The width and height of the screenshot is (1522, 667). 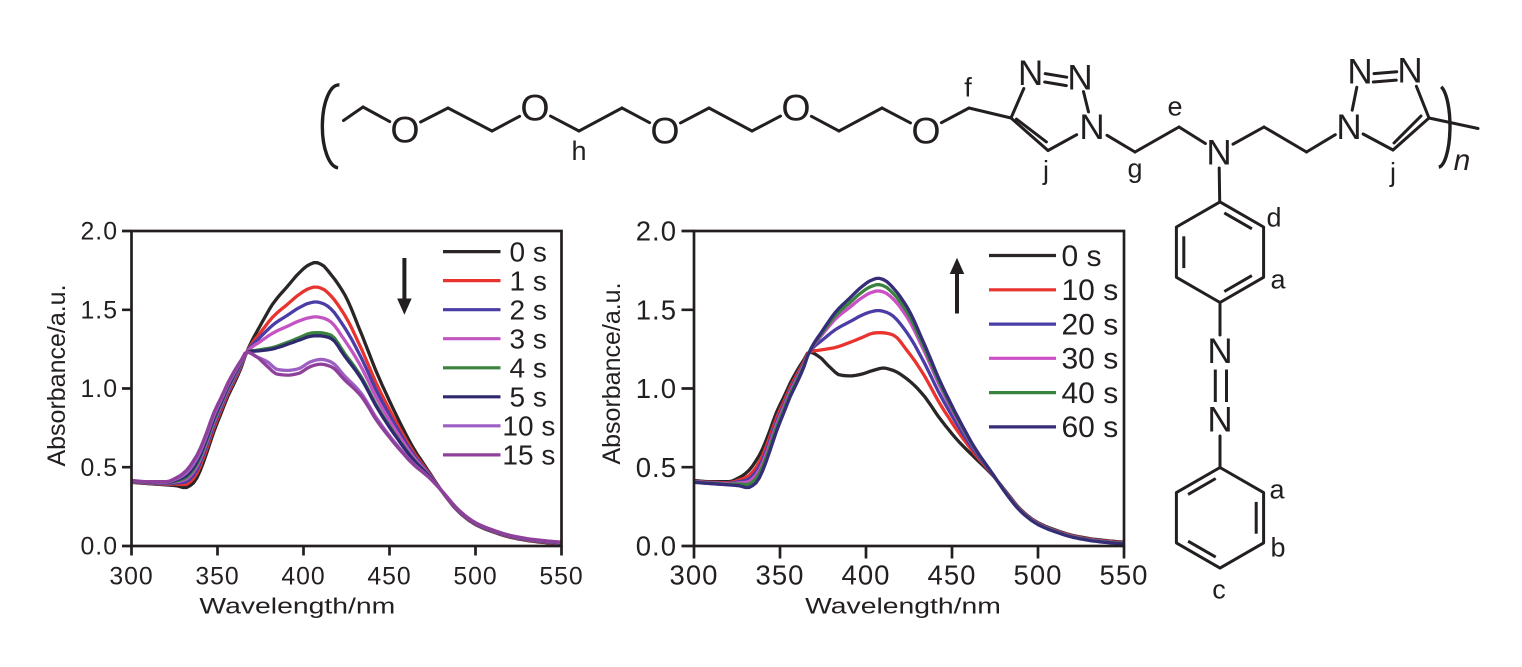 I want to click on svg-text: 30 s, so click(x=1090, y=359).